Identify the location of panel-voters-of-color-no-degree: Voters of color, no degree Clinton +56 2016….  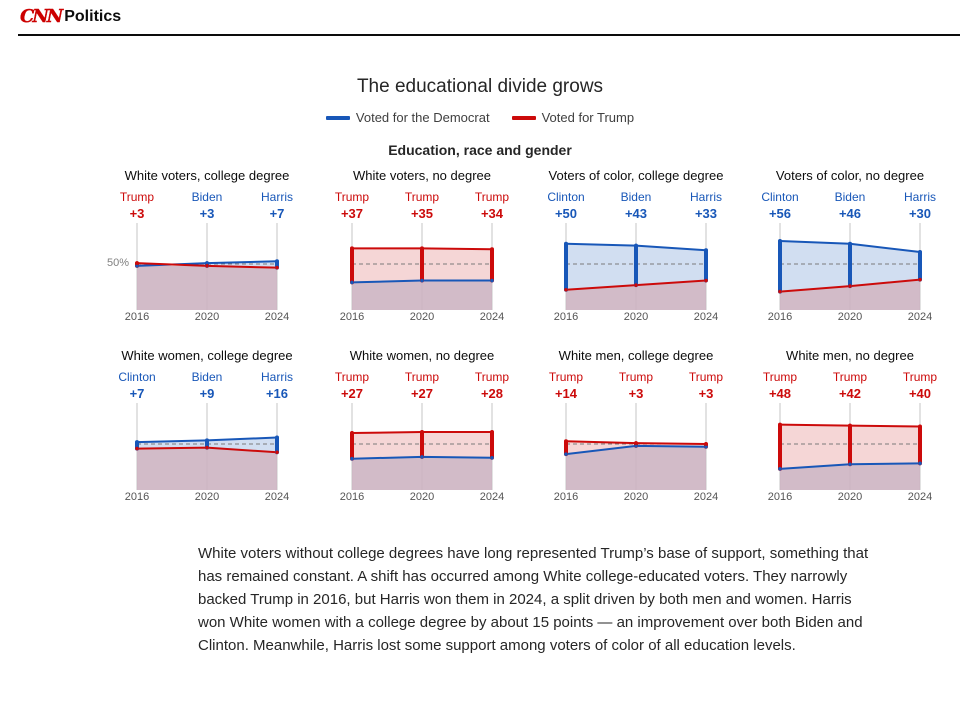
(860, 253).